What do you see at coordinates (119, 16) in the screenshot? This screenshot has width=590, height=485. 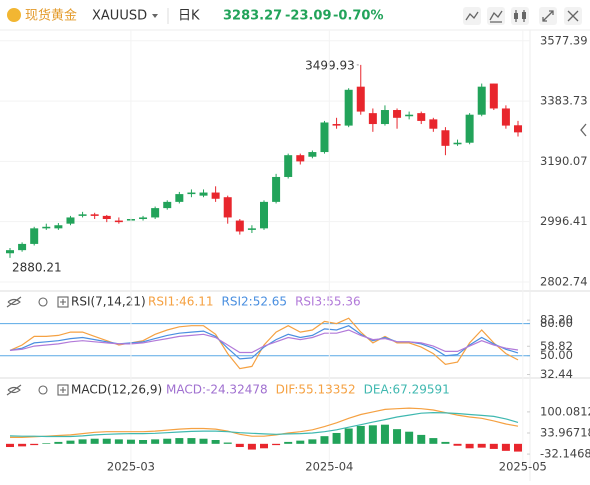 I see `symbol: XAUUSD` at bounding box center [119, 16].